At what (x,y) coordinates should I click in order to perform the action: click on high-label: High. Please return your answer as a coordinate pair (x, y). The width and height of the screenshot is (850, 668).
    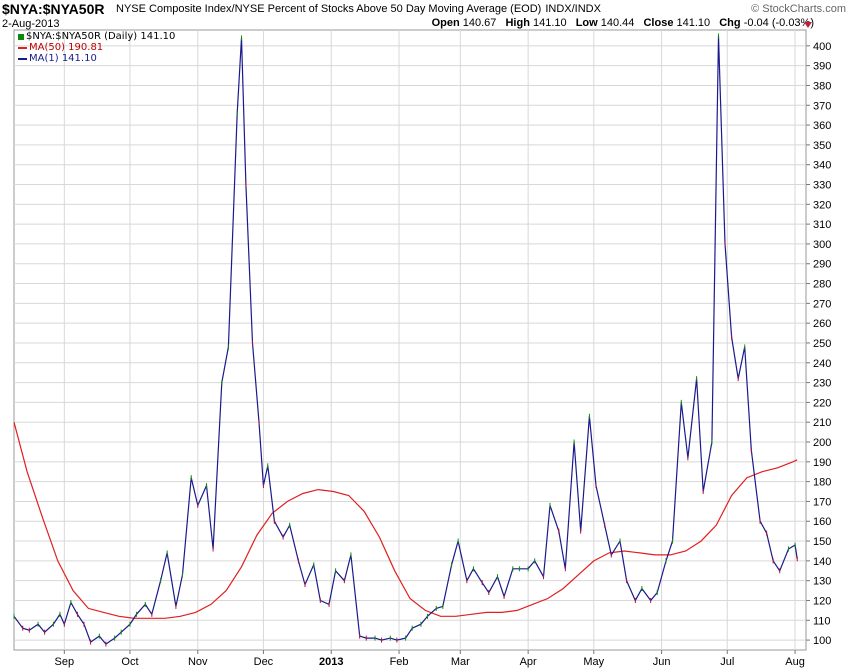
    Looking at the image, I should click on (517, 23).